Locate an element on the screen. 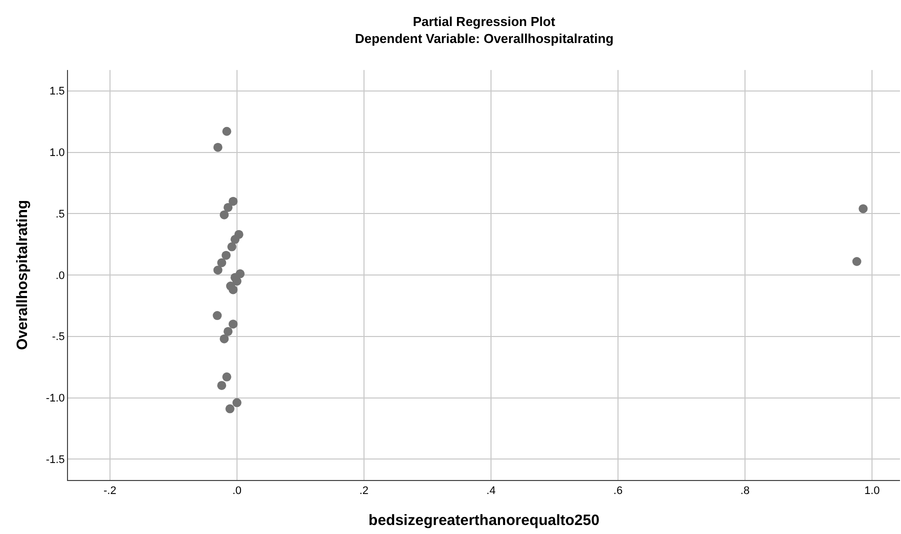 This screenshot has height=534, width=901. x-axis-title: bedsizegreaterthanorequalto250 is located at coordinates (484, 521).